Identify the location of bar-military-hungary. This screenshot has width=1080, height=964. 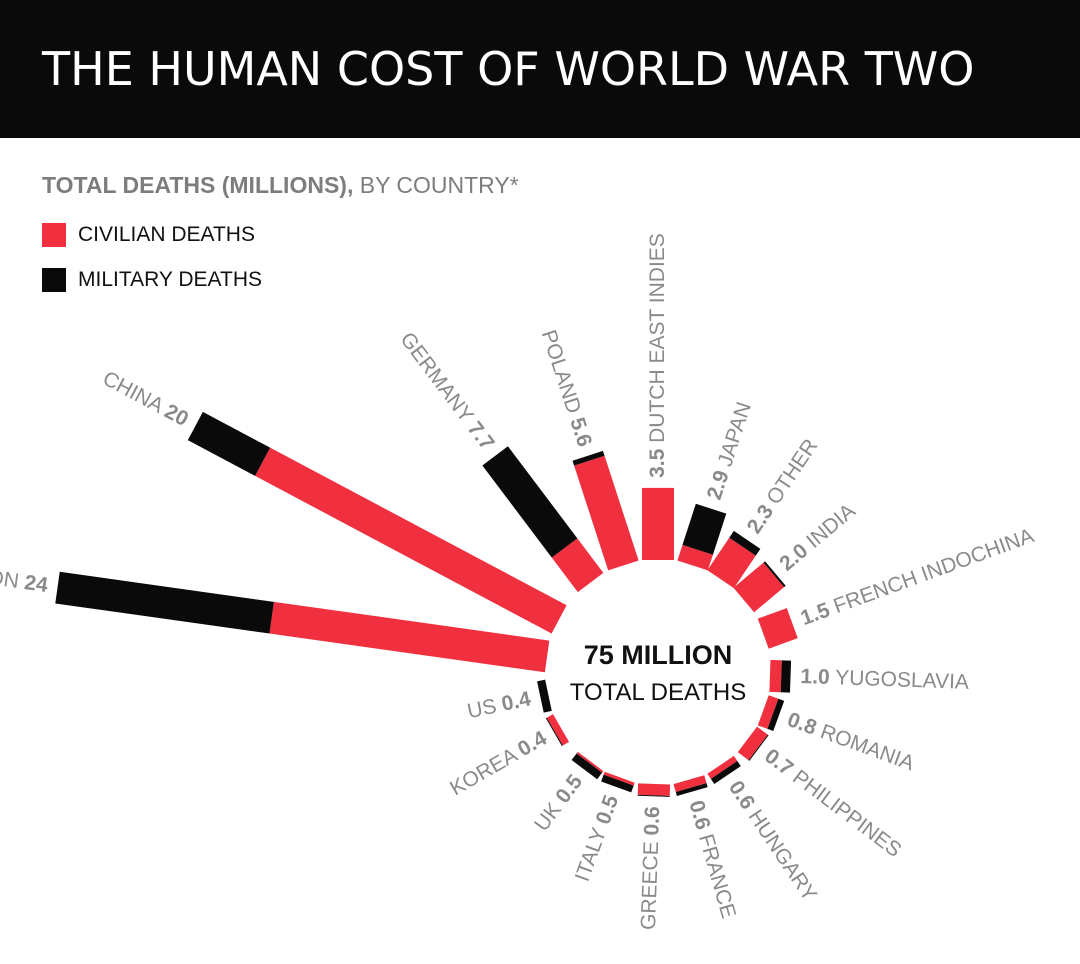
(725, 773).